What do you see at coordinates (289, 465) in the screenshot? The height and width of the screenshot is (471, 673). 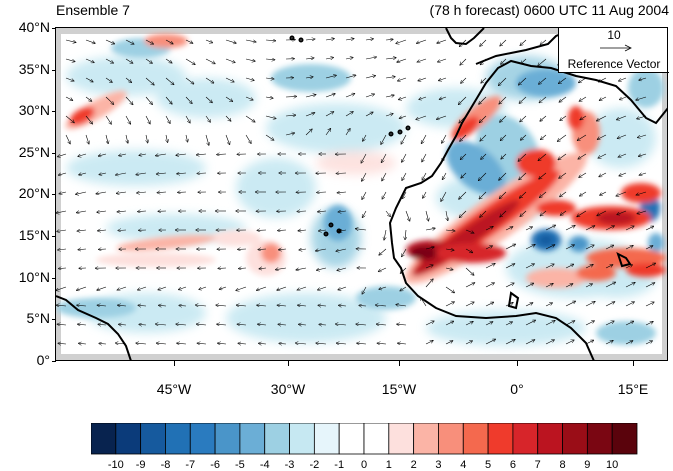 I see `colorbar-tick-label: -3` at bounding box center [289, 465].